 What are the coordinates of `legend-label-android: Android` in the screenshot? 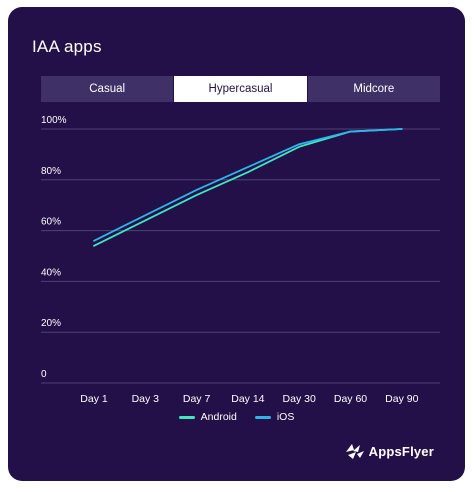 It's located at (218, 417).